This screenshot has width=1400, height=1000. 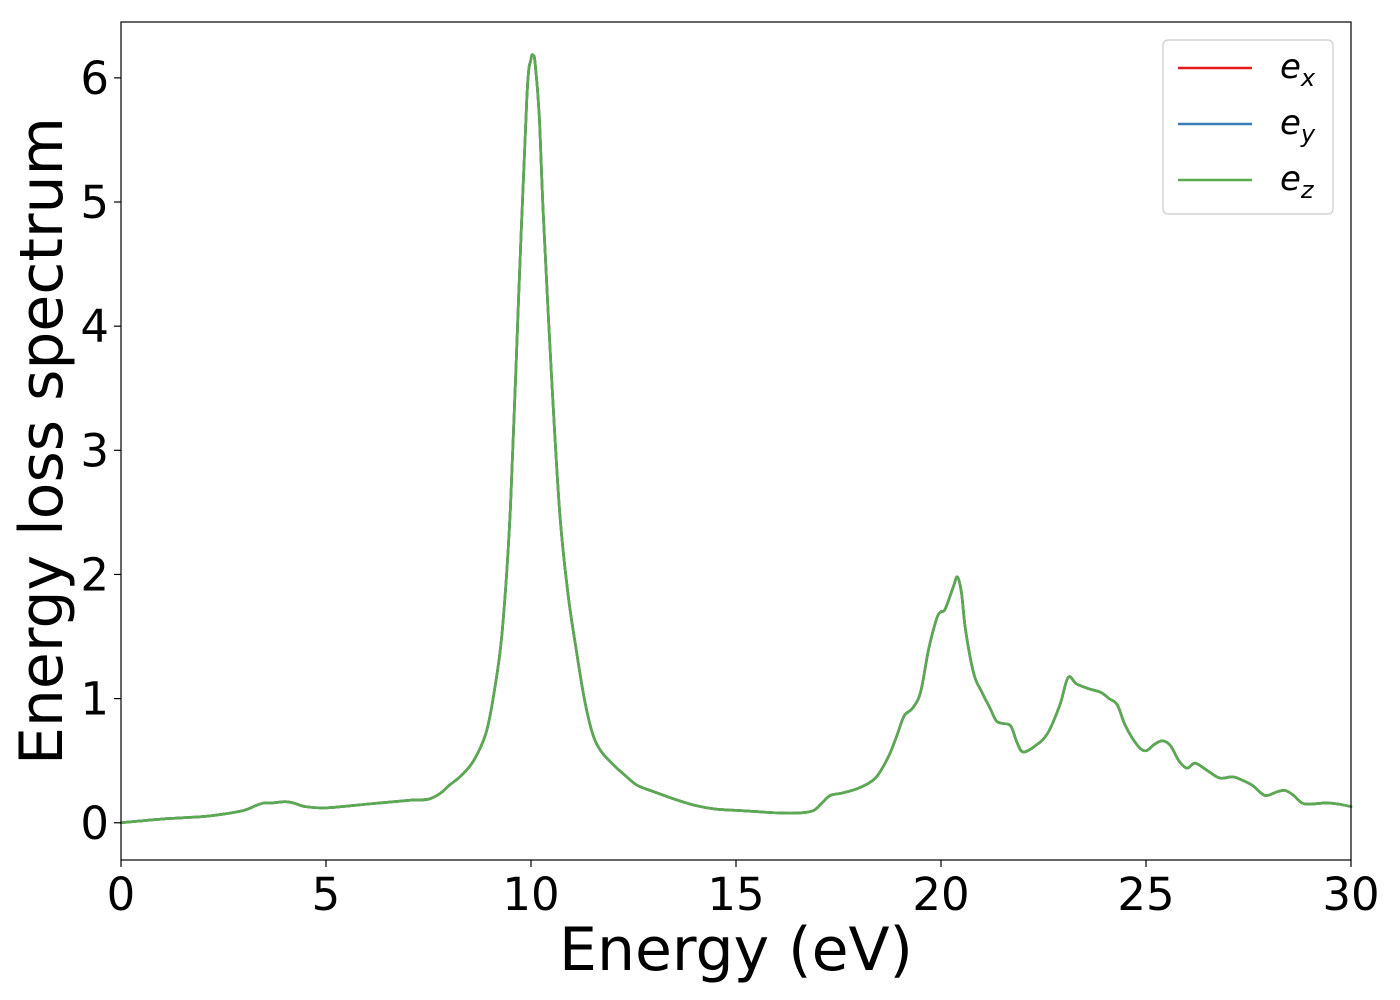 I want to click on y-axis-title: Energy loss spectrum, so click(x=42, y=441).